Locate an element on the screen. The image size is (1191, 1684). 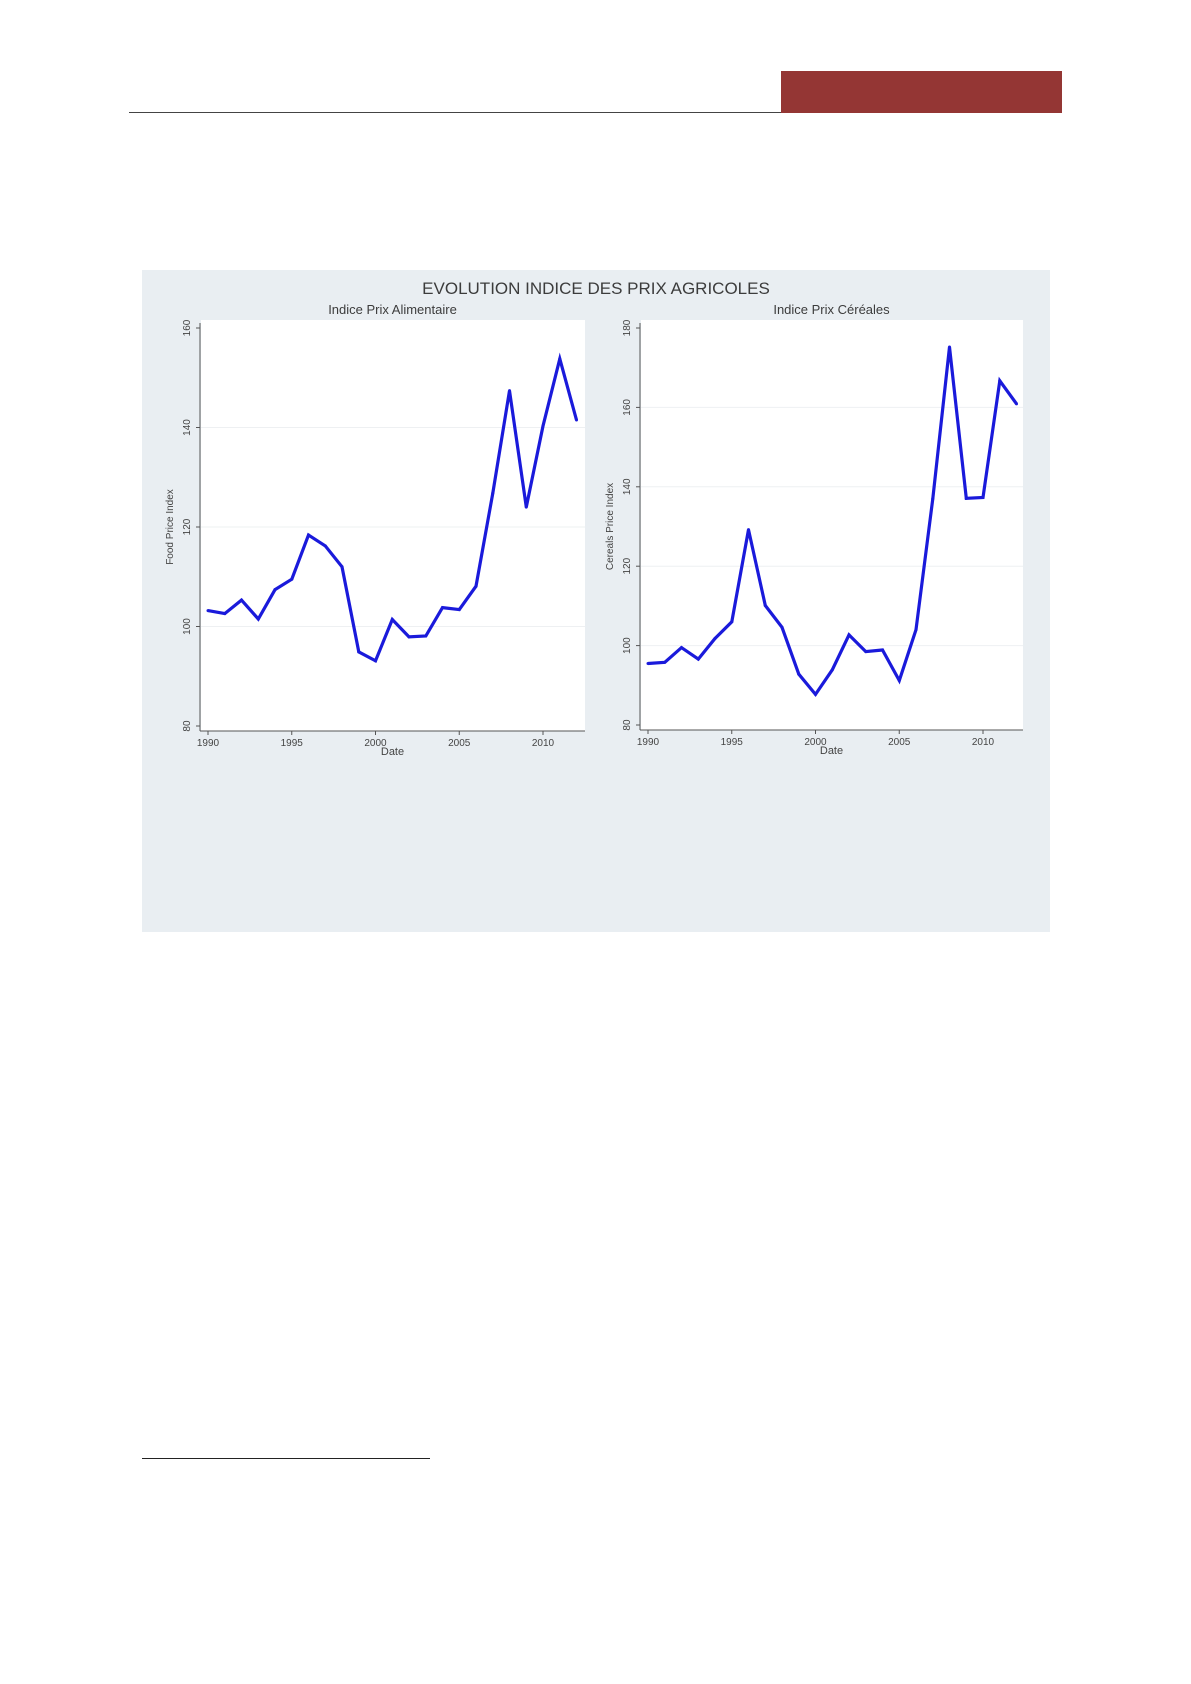
subplot-title: Indice Prix Alimentaire is located at coordinates (392, 309).